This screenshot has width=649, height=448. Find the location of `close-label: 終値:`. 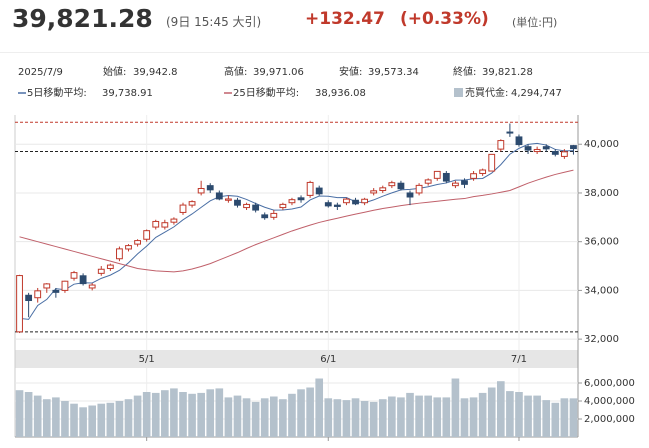

close-label: 終値: is located at coordinates (464, 71).